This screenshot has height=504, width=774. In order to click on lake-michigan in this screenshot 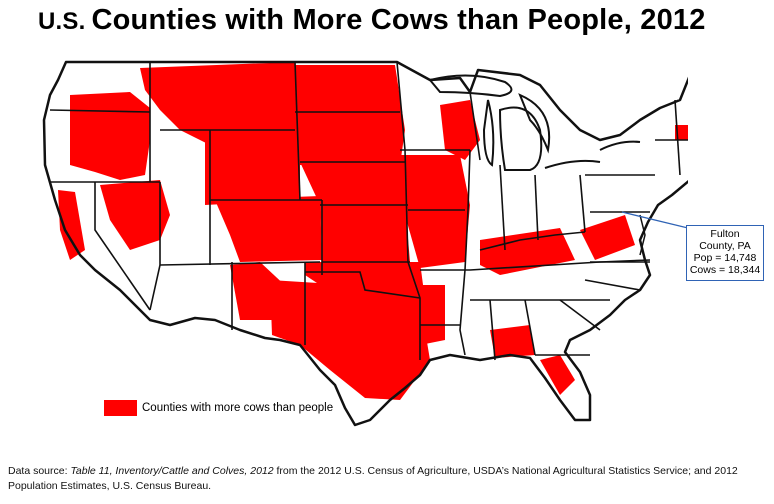, I will do `click(488, 133)`.